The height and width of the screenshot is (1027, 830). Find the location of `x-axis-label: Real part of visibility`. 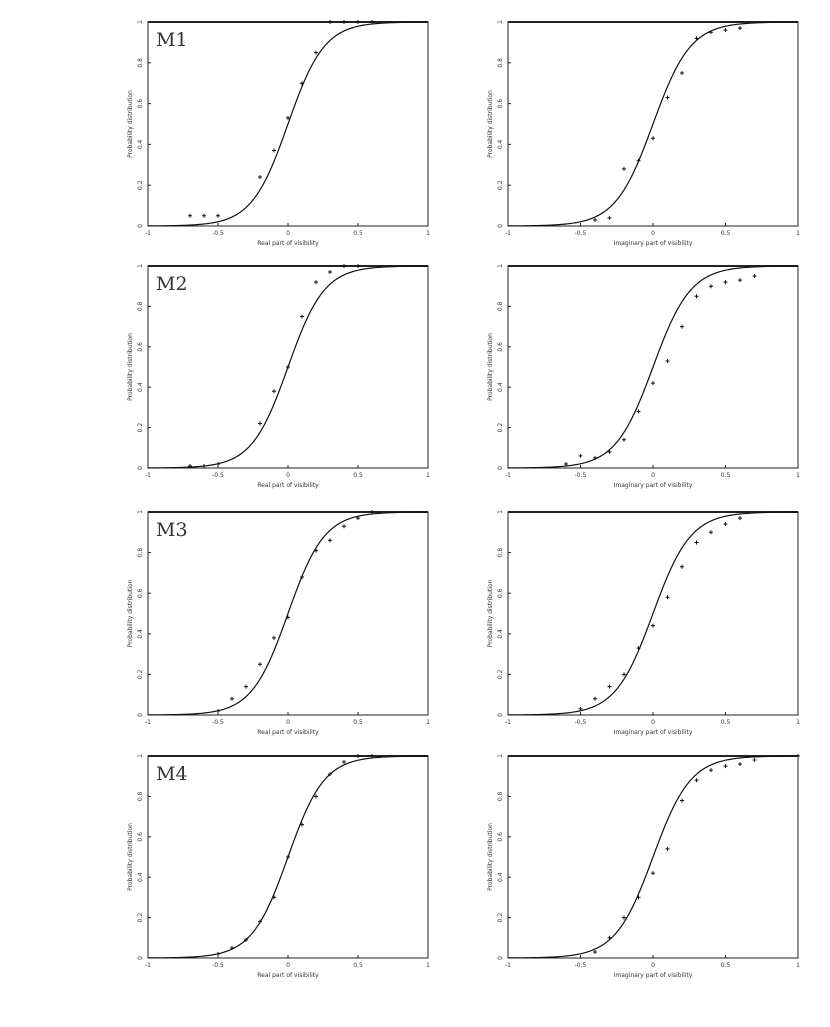

x-axis-label: Real part of visibility is located at coordinates (288, 975).